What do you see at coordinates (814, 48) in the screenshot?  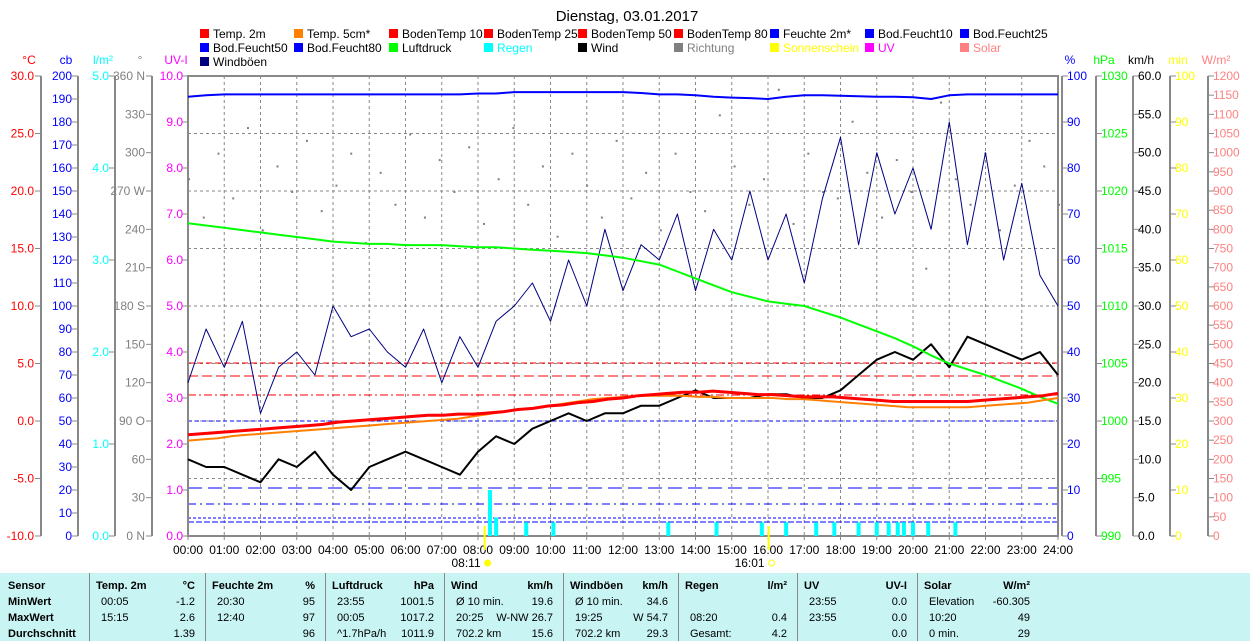 I see `legend-item: Sonnenschein` at bounding box center [814, 48].